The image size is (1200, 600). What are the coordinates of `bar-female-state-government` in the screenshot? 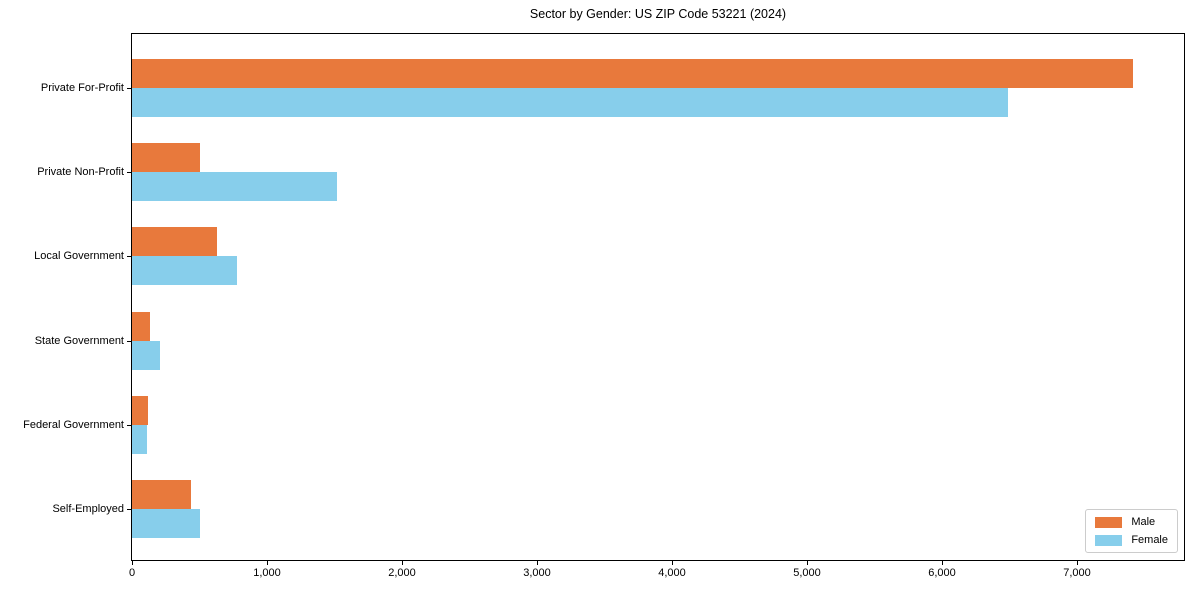 It's located at (146, 355).